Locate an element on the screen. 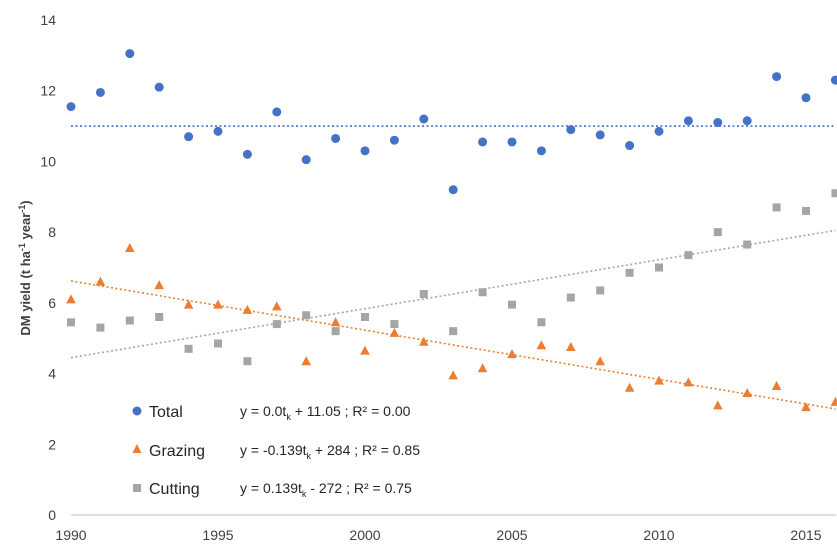 This screenshot has width=837, height=547. y-axis-label-end: ) is located at coordinates (25, 202).